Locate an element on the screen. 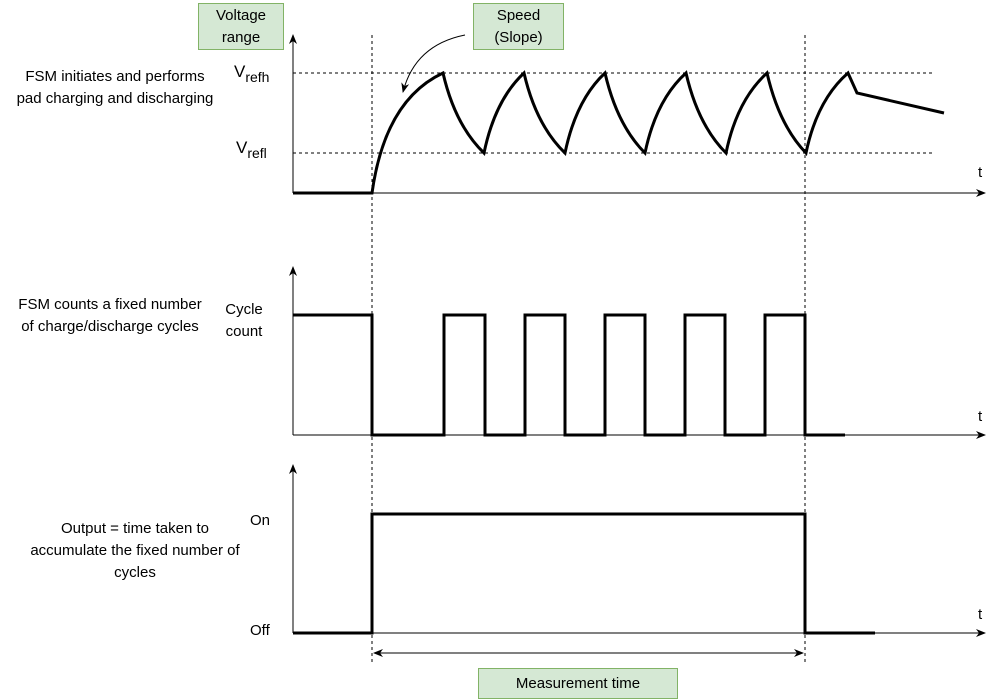 This screenshot has height=699, width=995. row3-t-label: t is located at coordinates (980, 614).